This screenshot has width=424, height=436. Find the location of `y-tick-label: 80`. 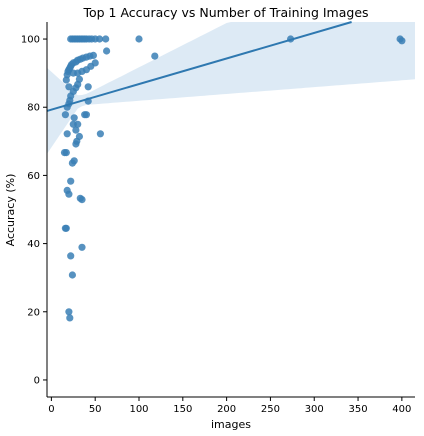

y-tick-label: 80 is located at coordinates (33, 108).